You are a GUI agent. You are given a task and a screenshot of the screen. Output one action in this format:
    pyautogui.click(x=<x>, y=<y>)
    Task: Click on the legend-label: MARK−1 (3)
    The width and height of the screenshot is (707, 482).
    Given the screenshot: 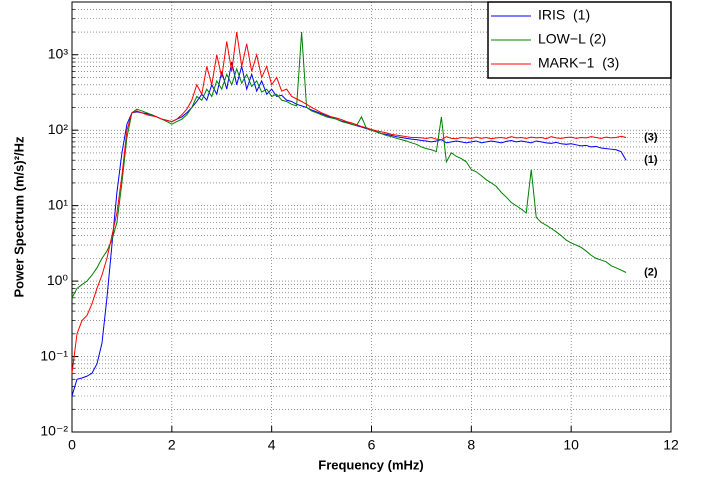 What is the action you would take?
    pyautogui.click(x=578, y=63)
    